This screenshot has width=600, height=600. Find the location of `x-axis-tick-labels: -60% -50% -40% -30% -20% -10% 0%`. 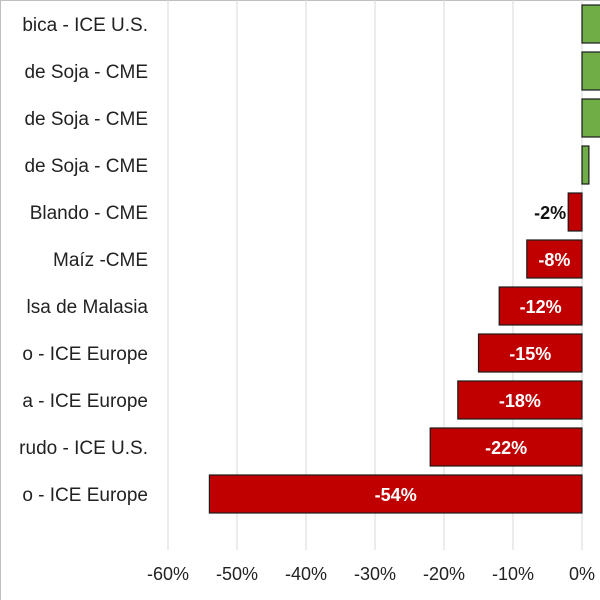

x-axis-tick-labels: -60% -50% -40% -30% -20% -10% 0% is located at coordinates (371, 574).